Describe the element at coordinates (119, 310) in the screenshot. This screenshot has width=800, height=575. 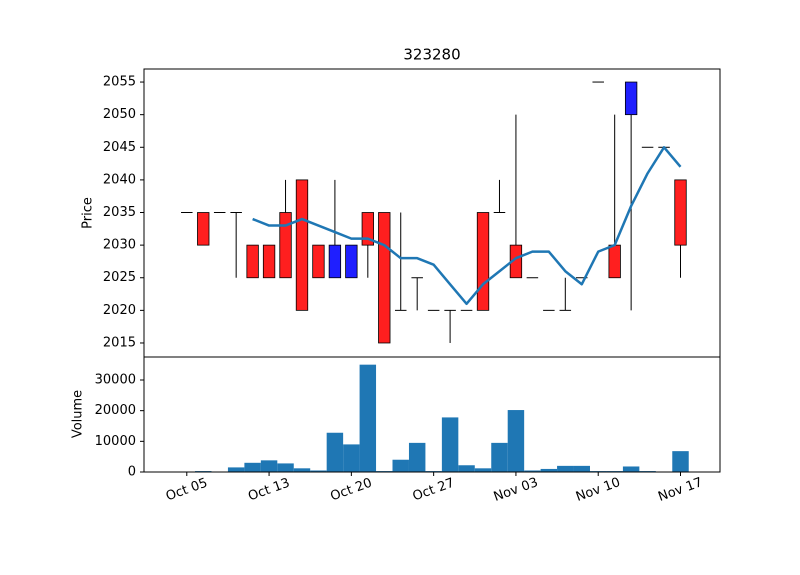
I see `y-tick-label: 2020` at that location.